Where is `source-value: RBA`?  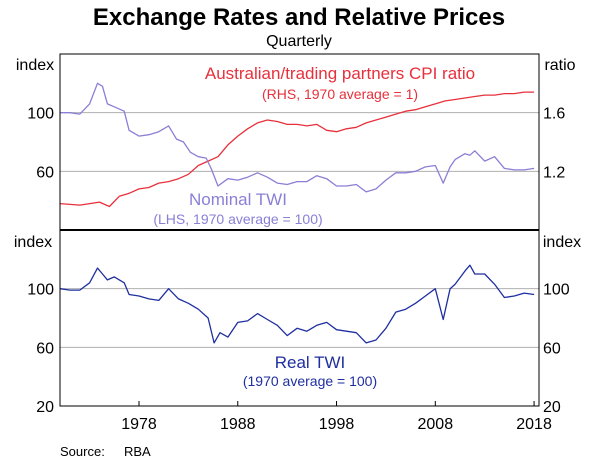 source-value: RBA is located at coordinates (137, 451).